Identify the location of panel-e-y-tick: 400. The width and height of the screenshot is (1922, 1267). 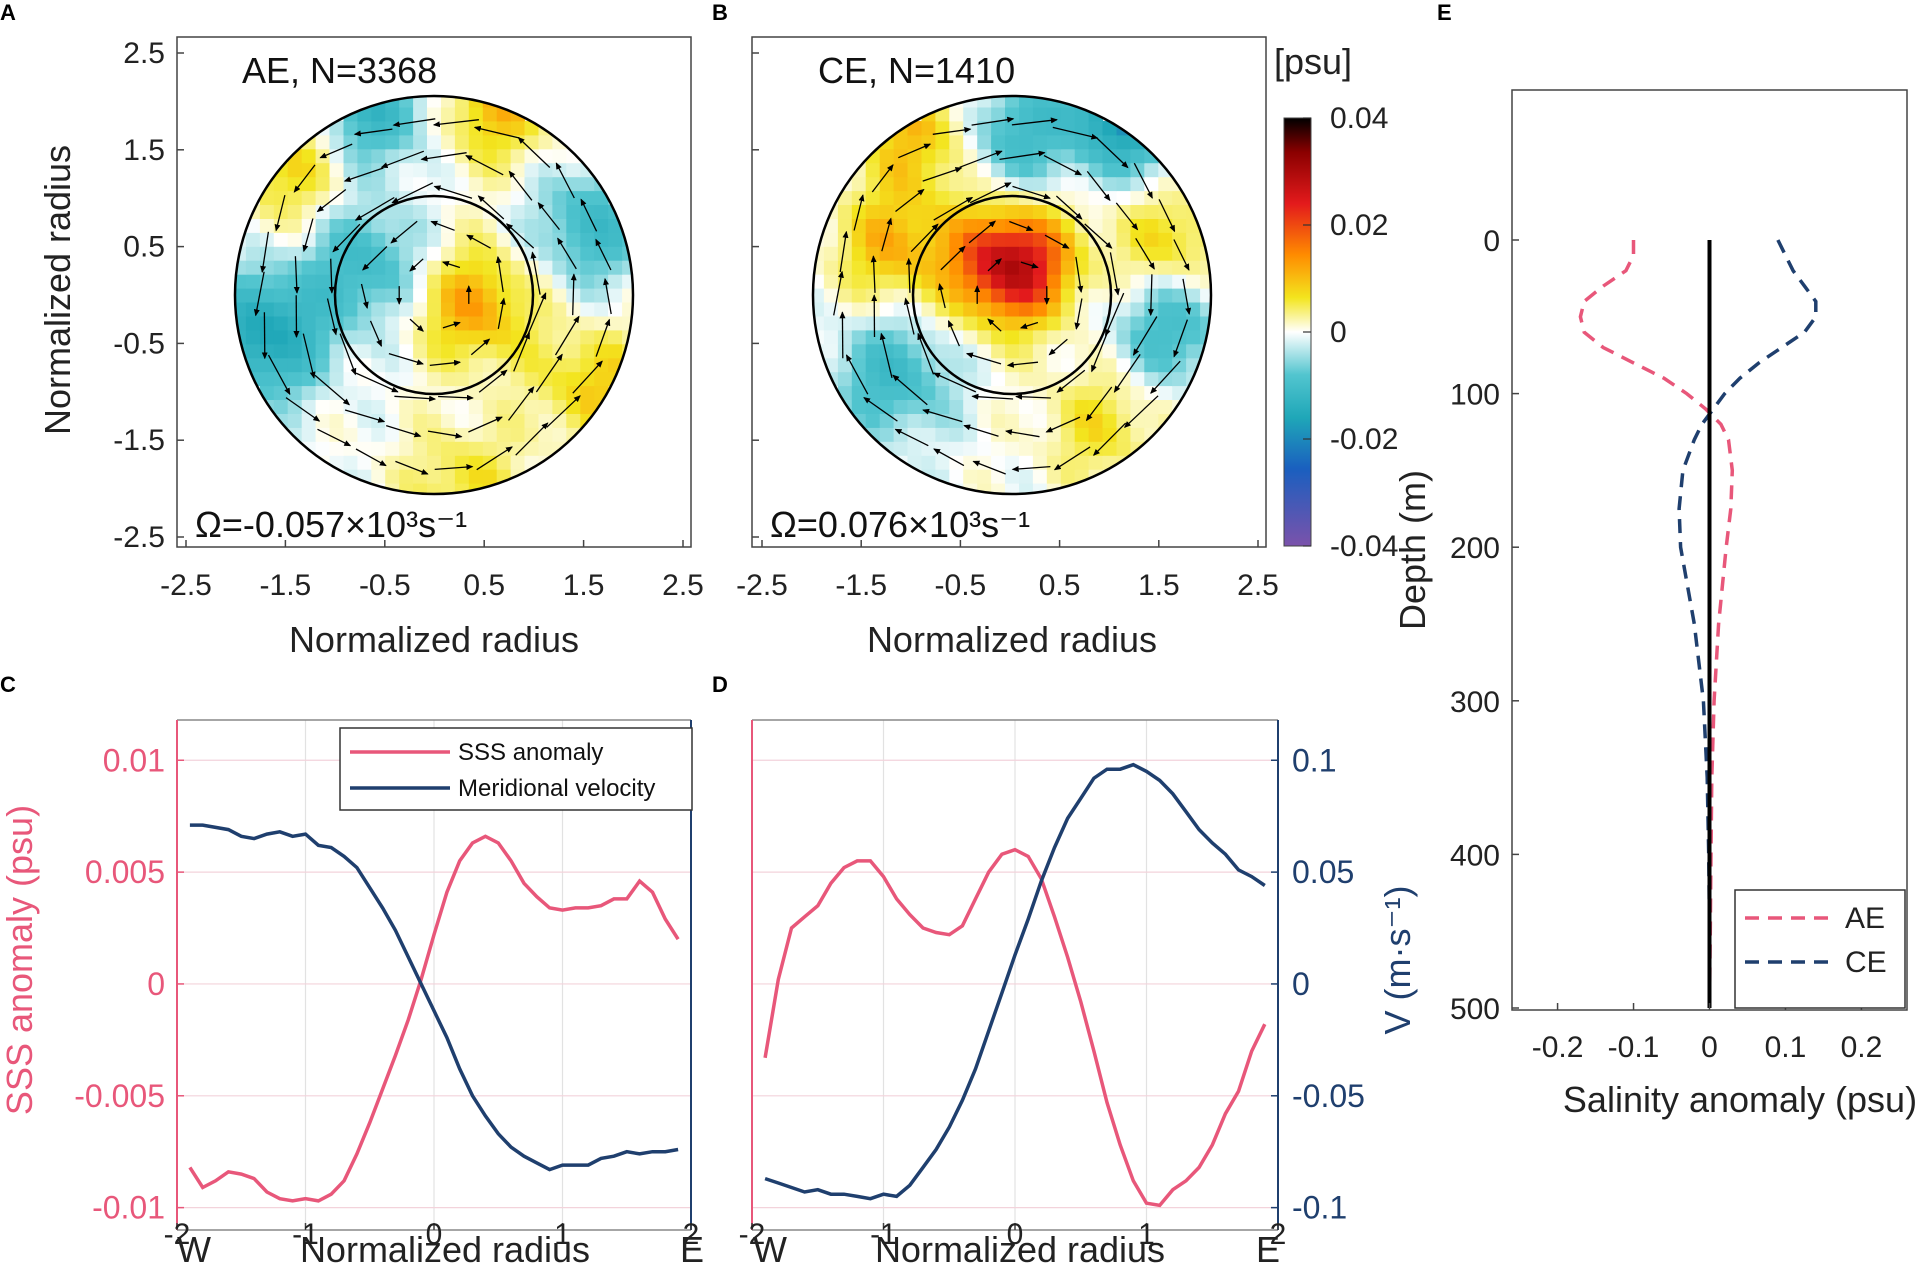
(1475, 855).